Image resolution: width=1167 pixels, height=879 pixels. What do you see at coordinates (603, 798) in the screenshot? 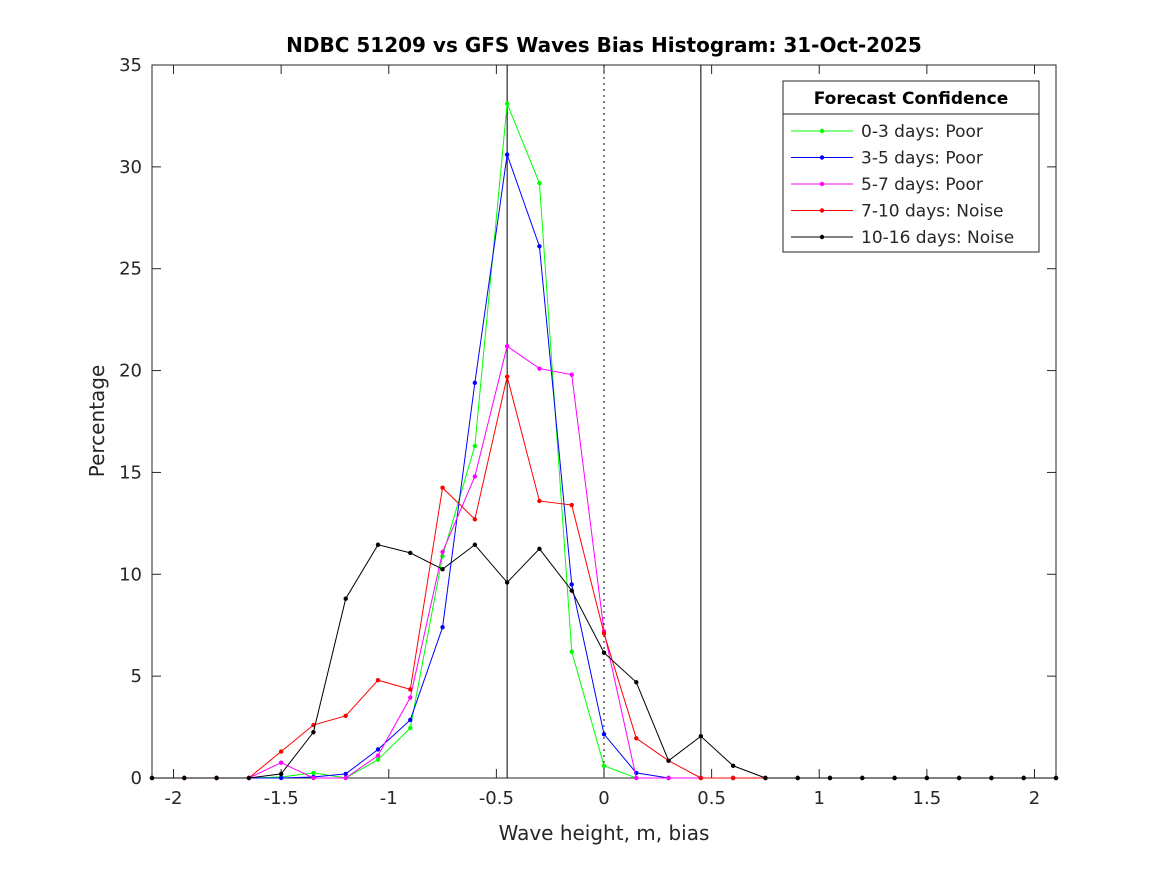
I see `x-tick-label: 0` at bounding box center [603, 798].